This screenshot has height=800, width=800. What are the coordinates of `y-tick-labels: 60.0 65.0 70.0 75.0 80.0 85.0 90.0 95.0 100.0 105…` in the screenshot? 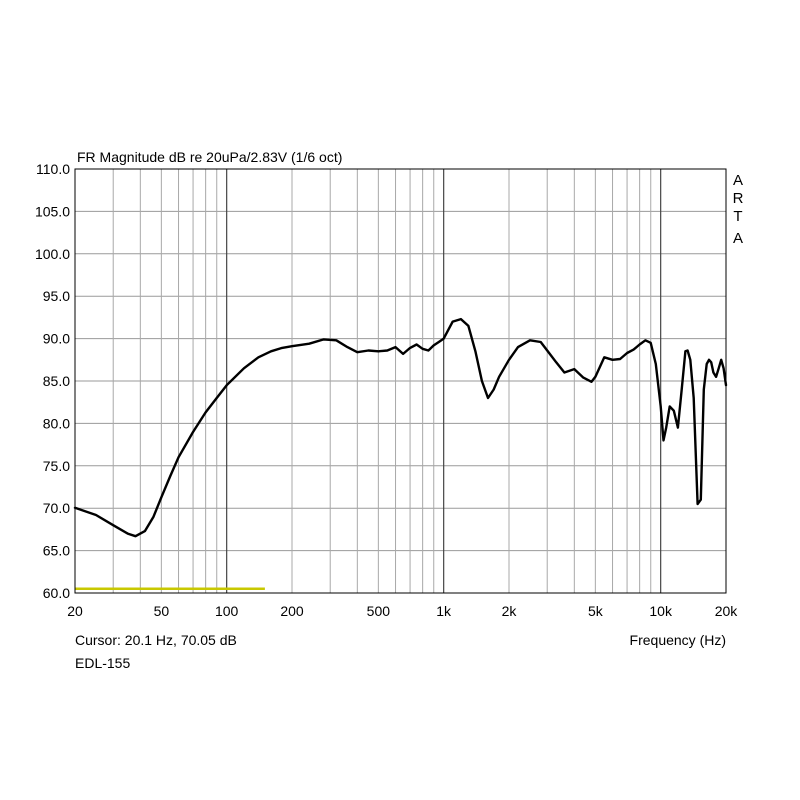 It's located at (52, 381).